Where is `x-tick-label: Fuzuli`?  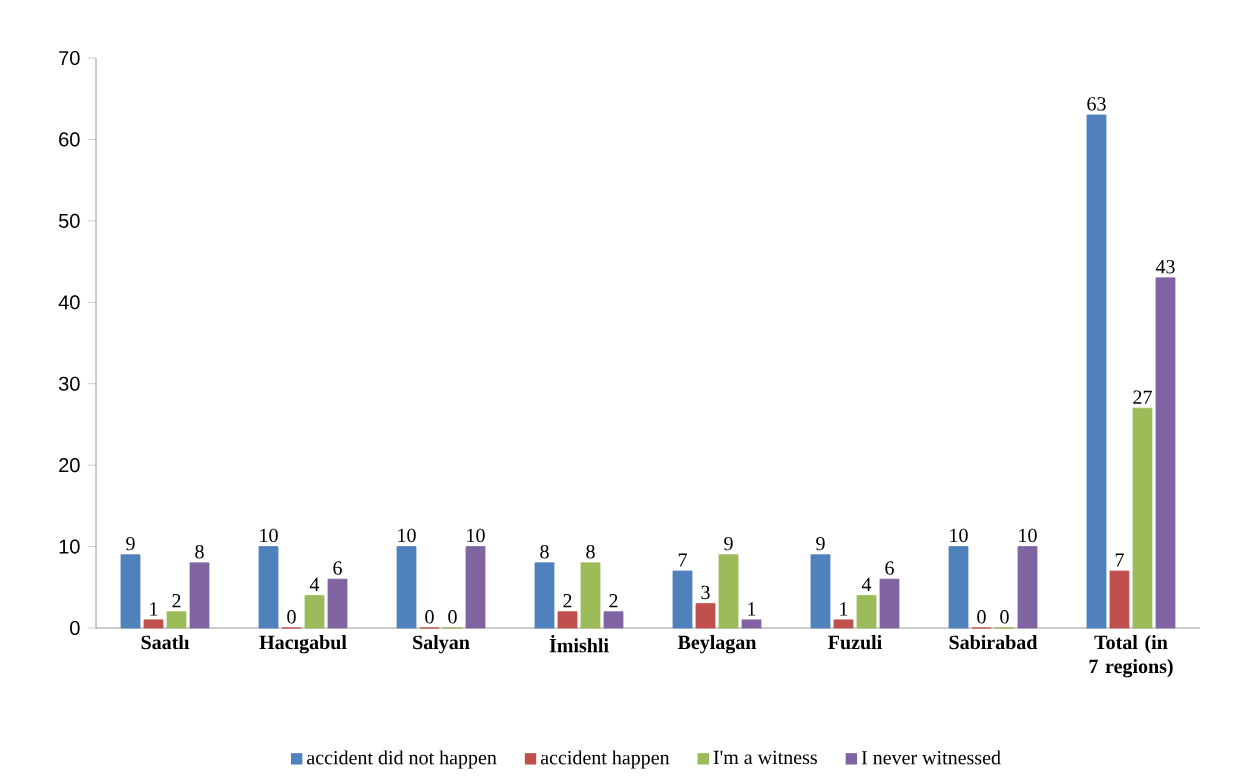
x-tick-label: Fuzuli is located at coordinates (855, 642).